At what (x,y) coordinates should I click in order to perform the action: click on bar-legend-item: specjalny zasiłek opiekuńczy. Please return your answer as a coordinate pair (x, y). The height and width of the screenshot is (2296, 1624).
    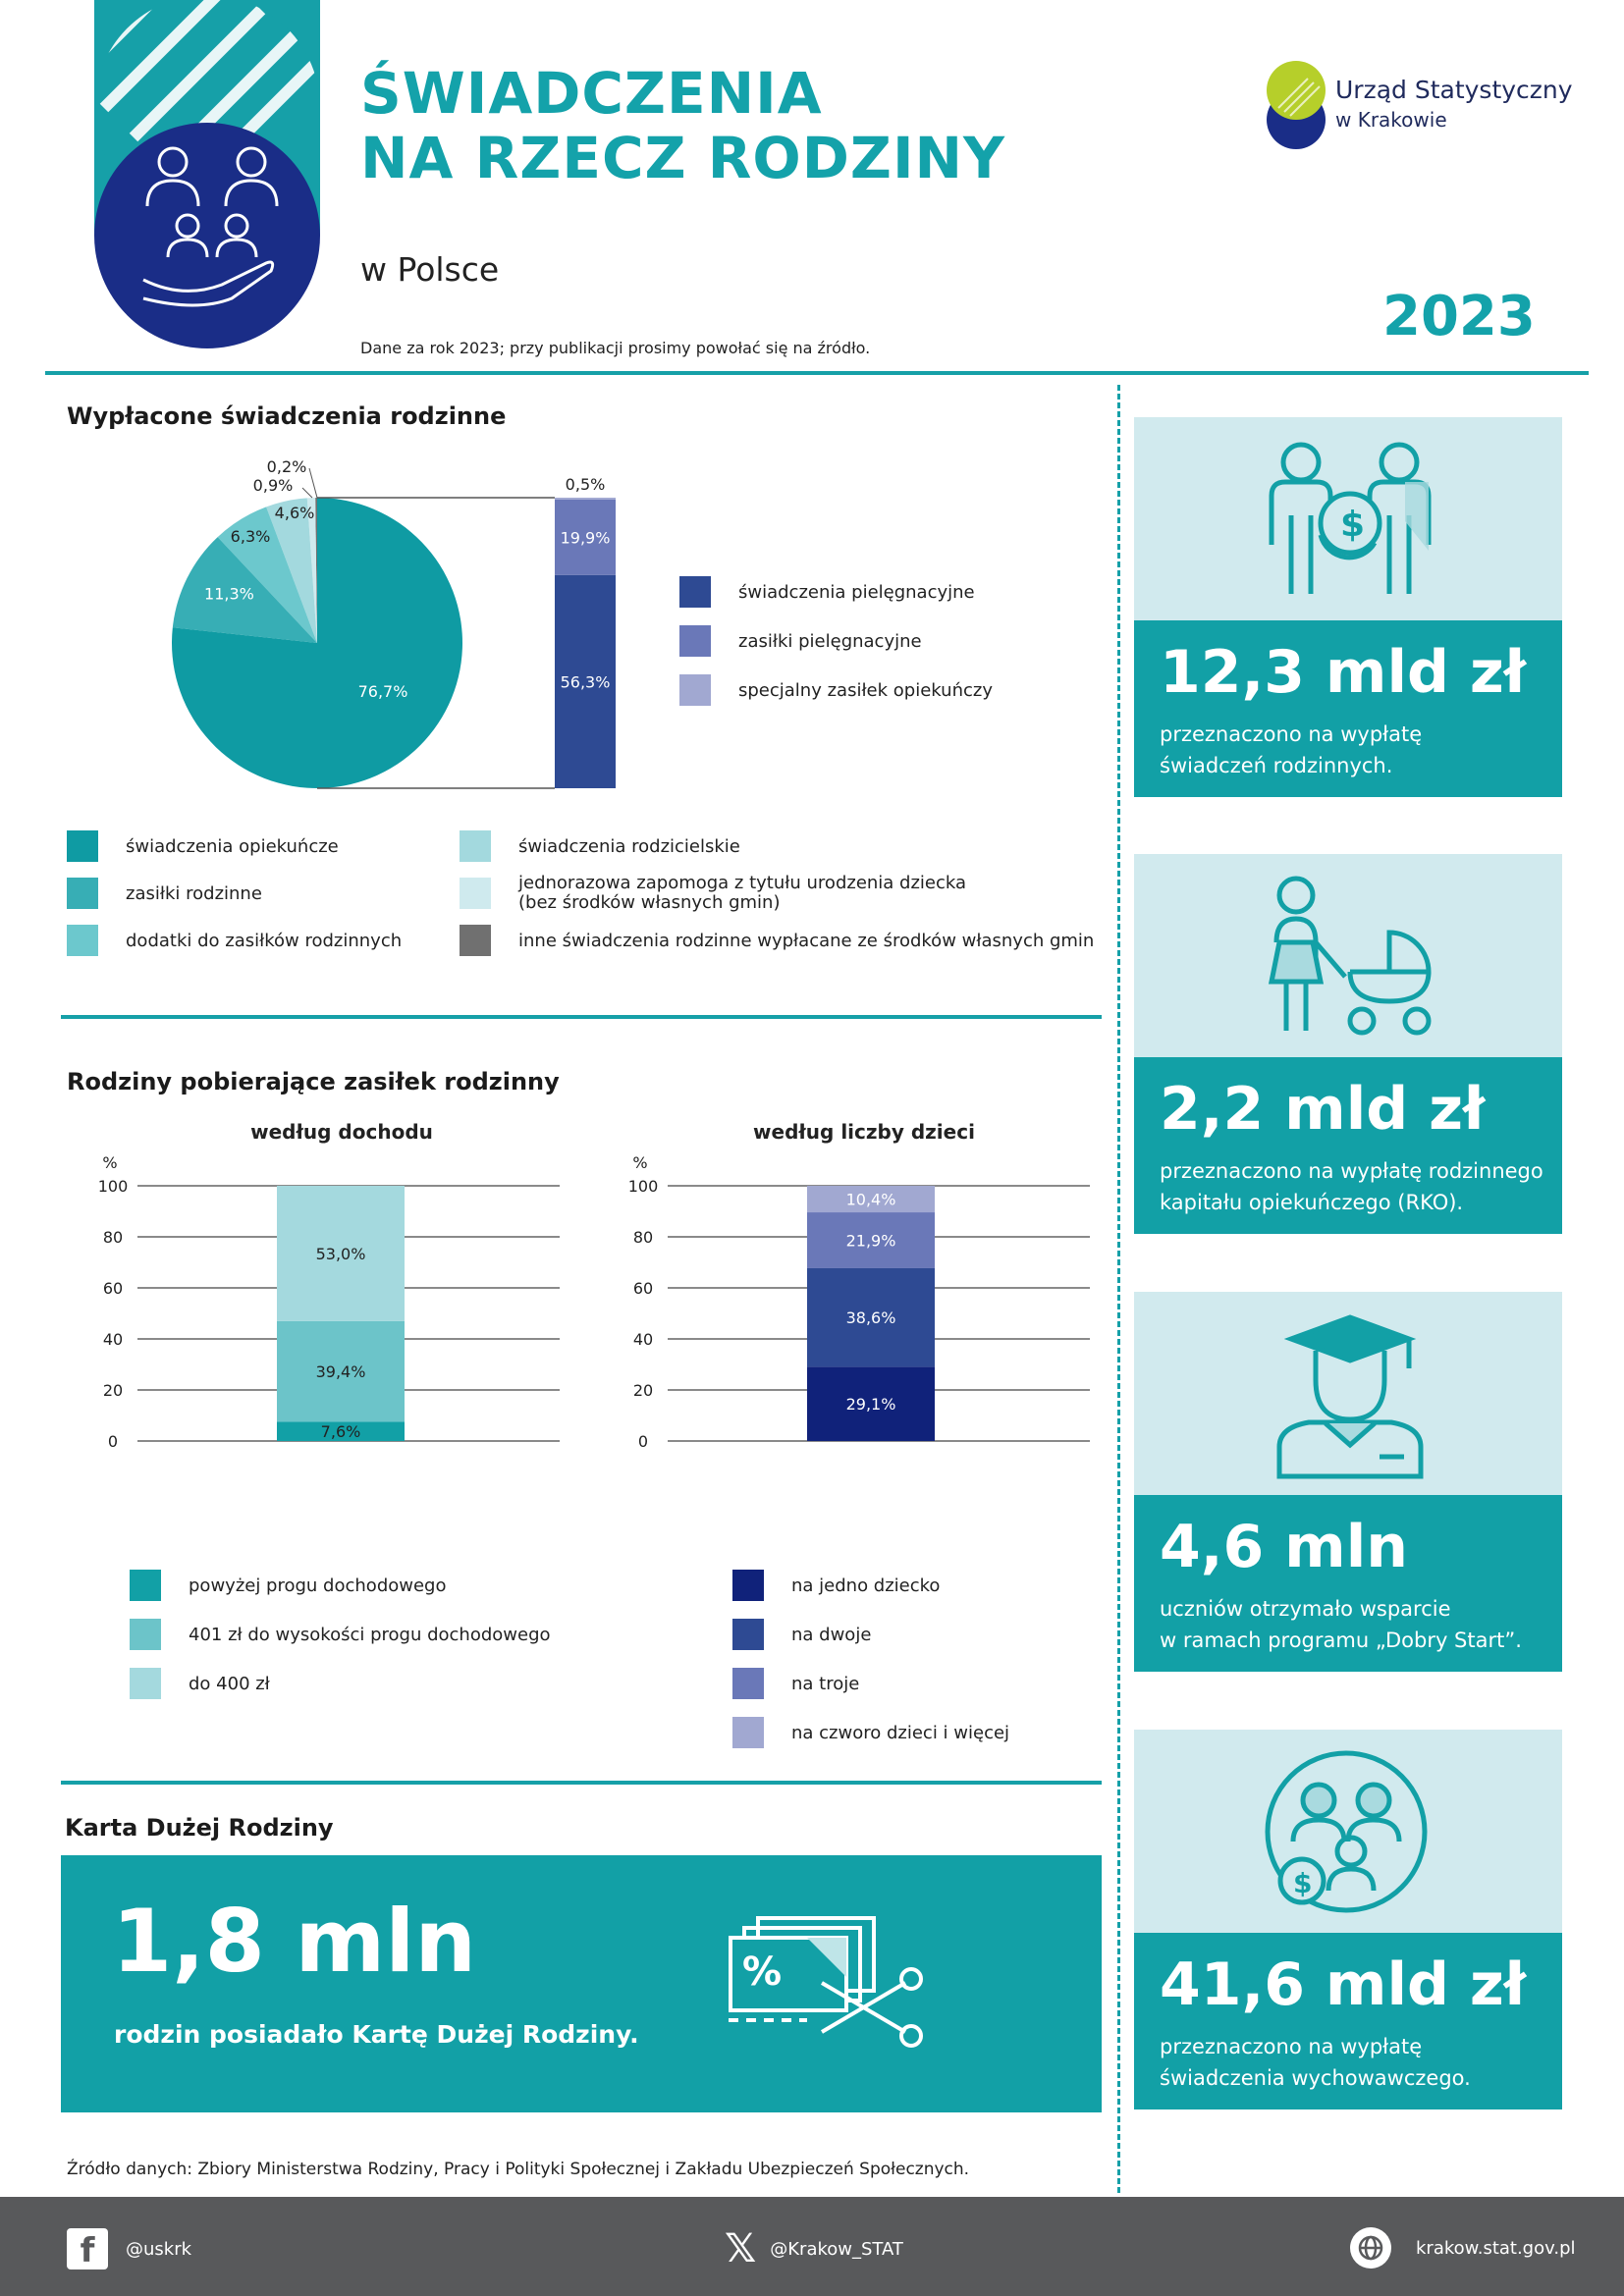
    Looking at the image, I should click on (836, 690).